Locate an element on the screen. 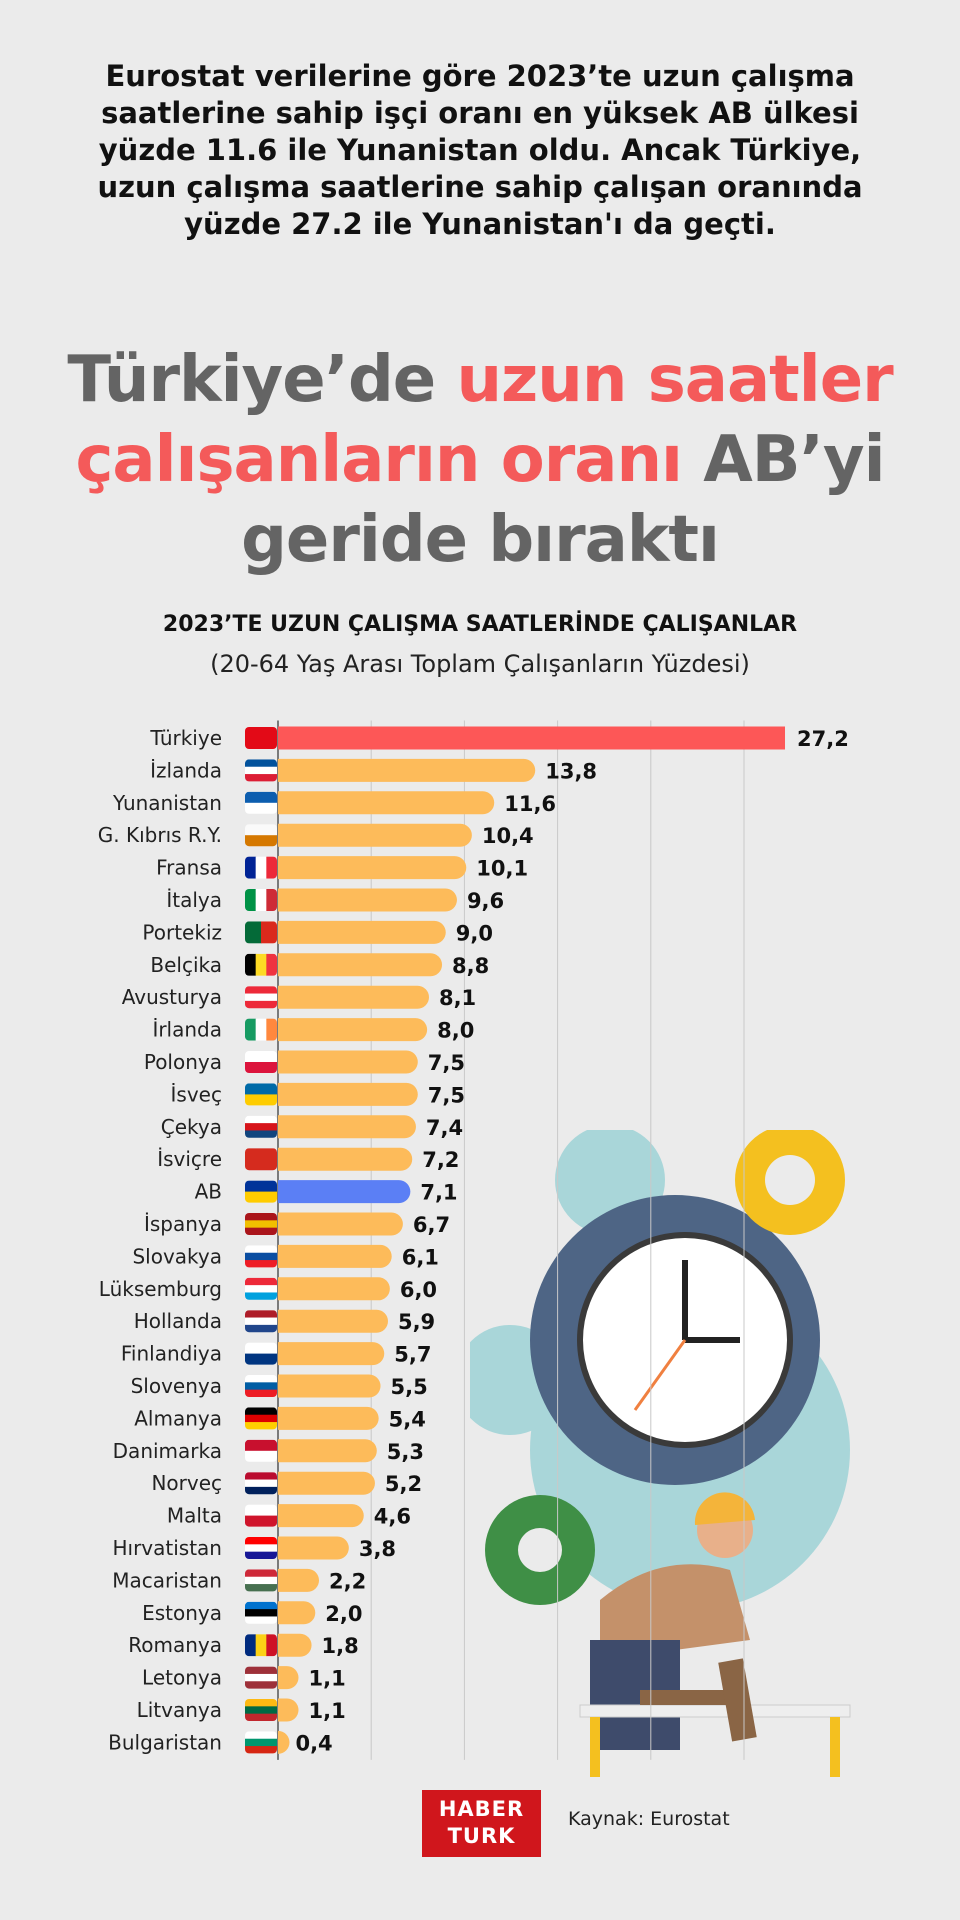  category-label: Romanya is located at coordinates (175, 1645).